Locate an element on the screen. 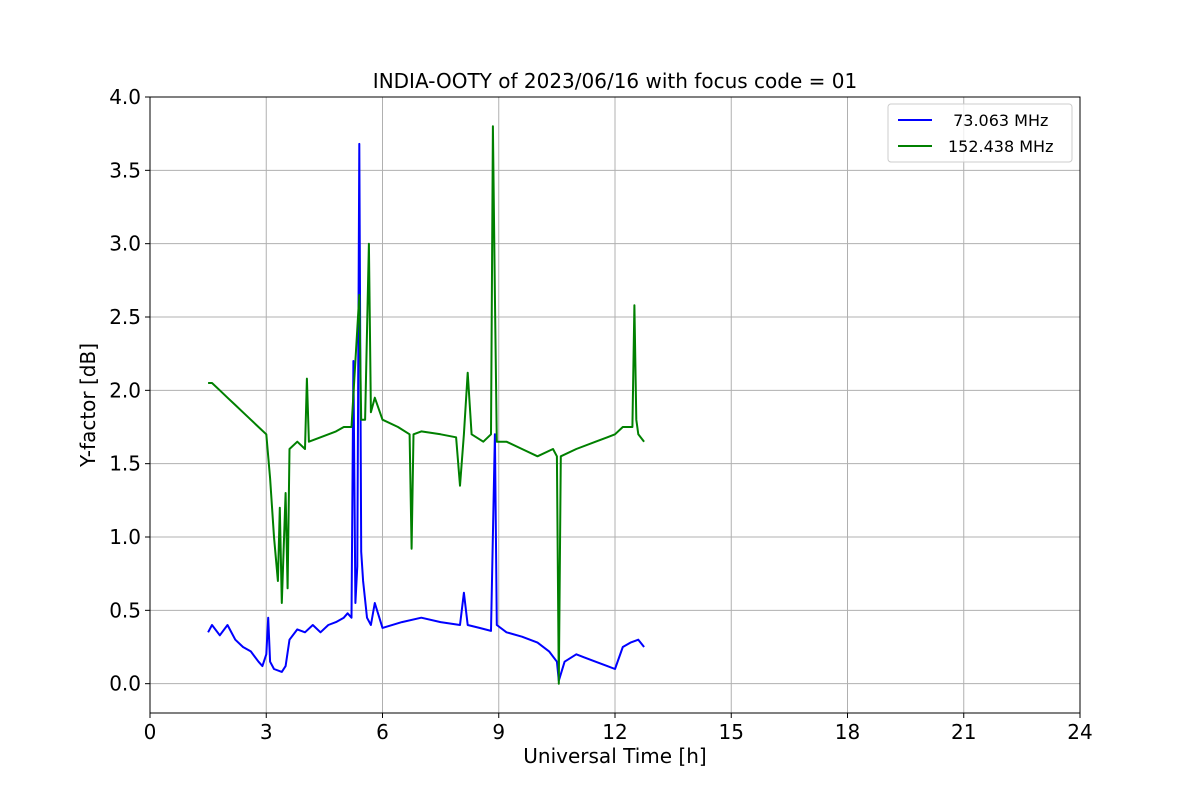 The height and width of the screenshot is (800, 1200). legend-entry-label: 152.438 MHz is located at coordinates (1000, 146).